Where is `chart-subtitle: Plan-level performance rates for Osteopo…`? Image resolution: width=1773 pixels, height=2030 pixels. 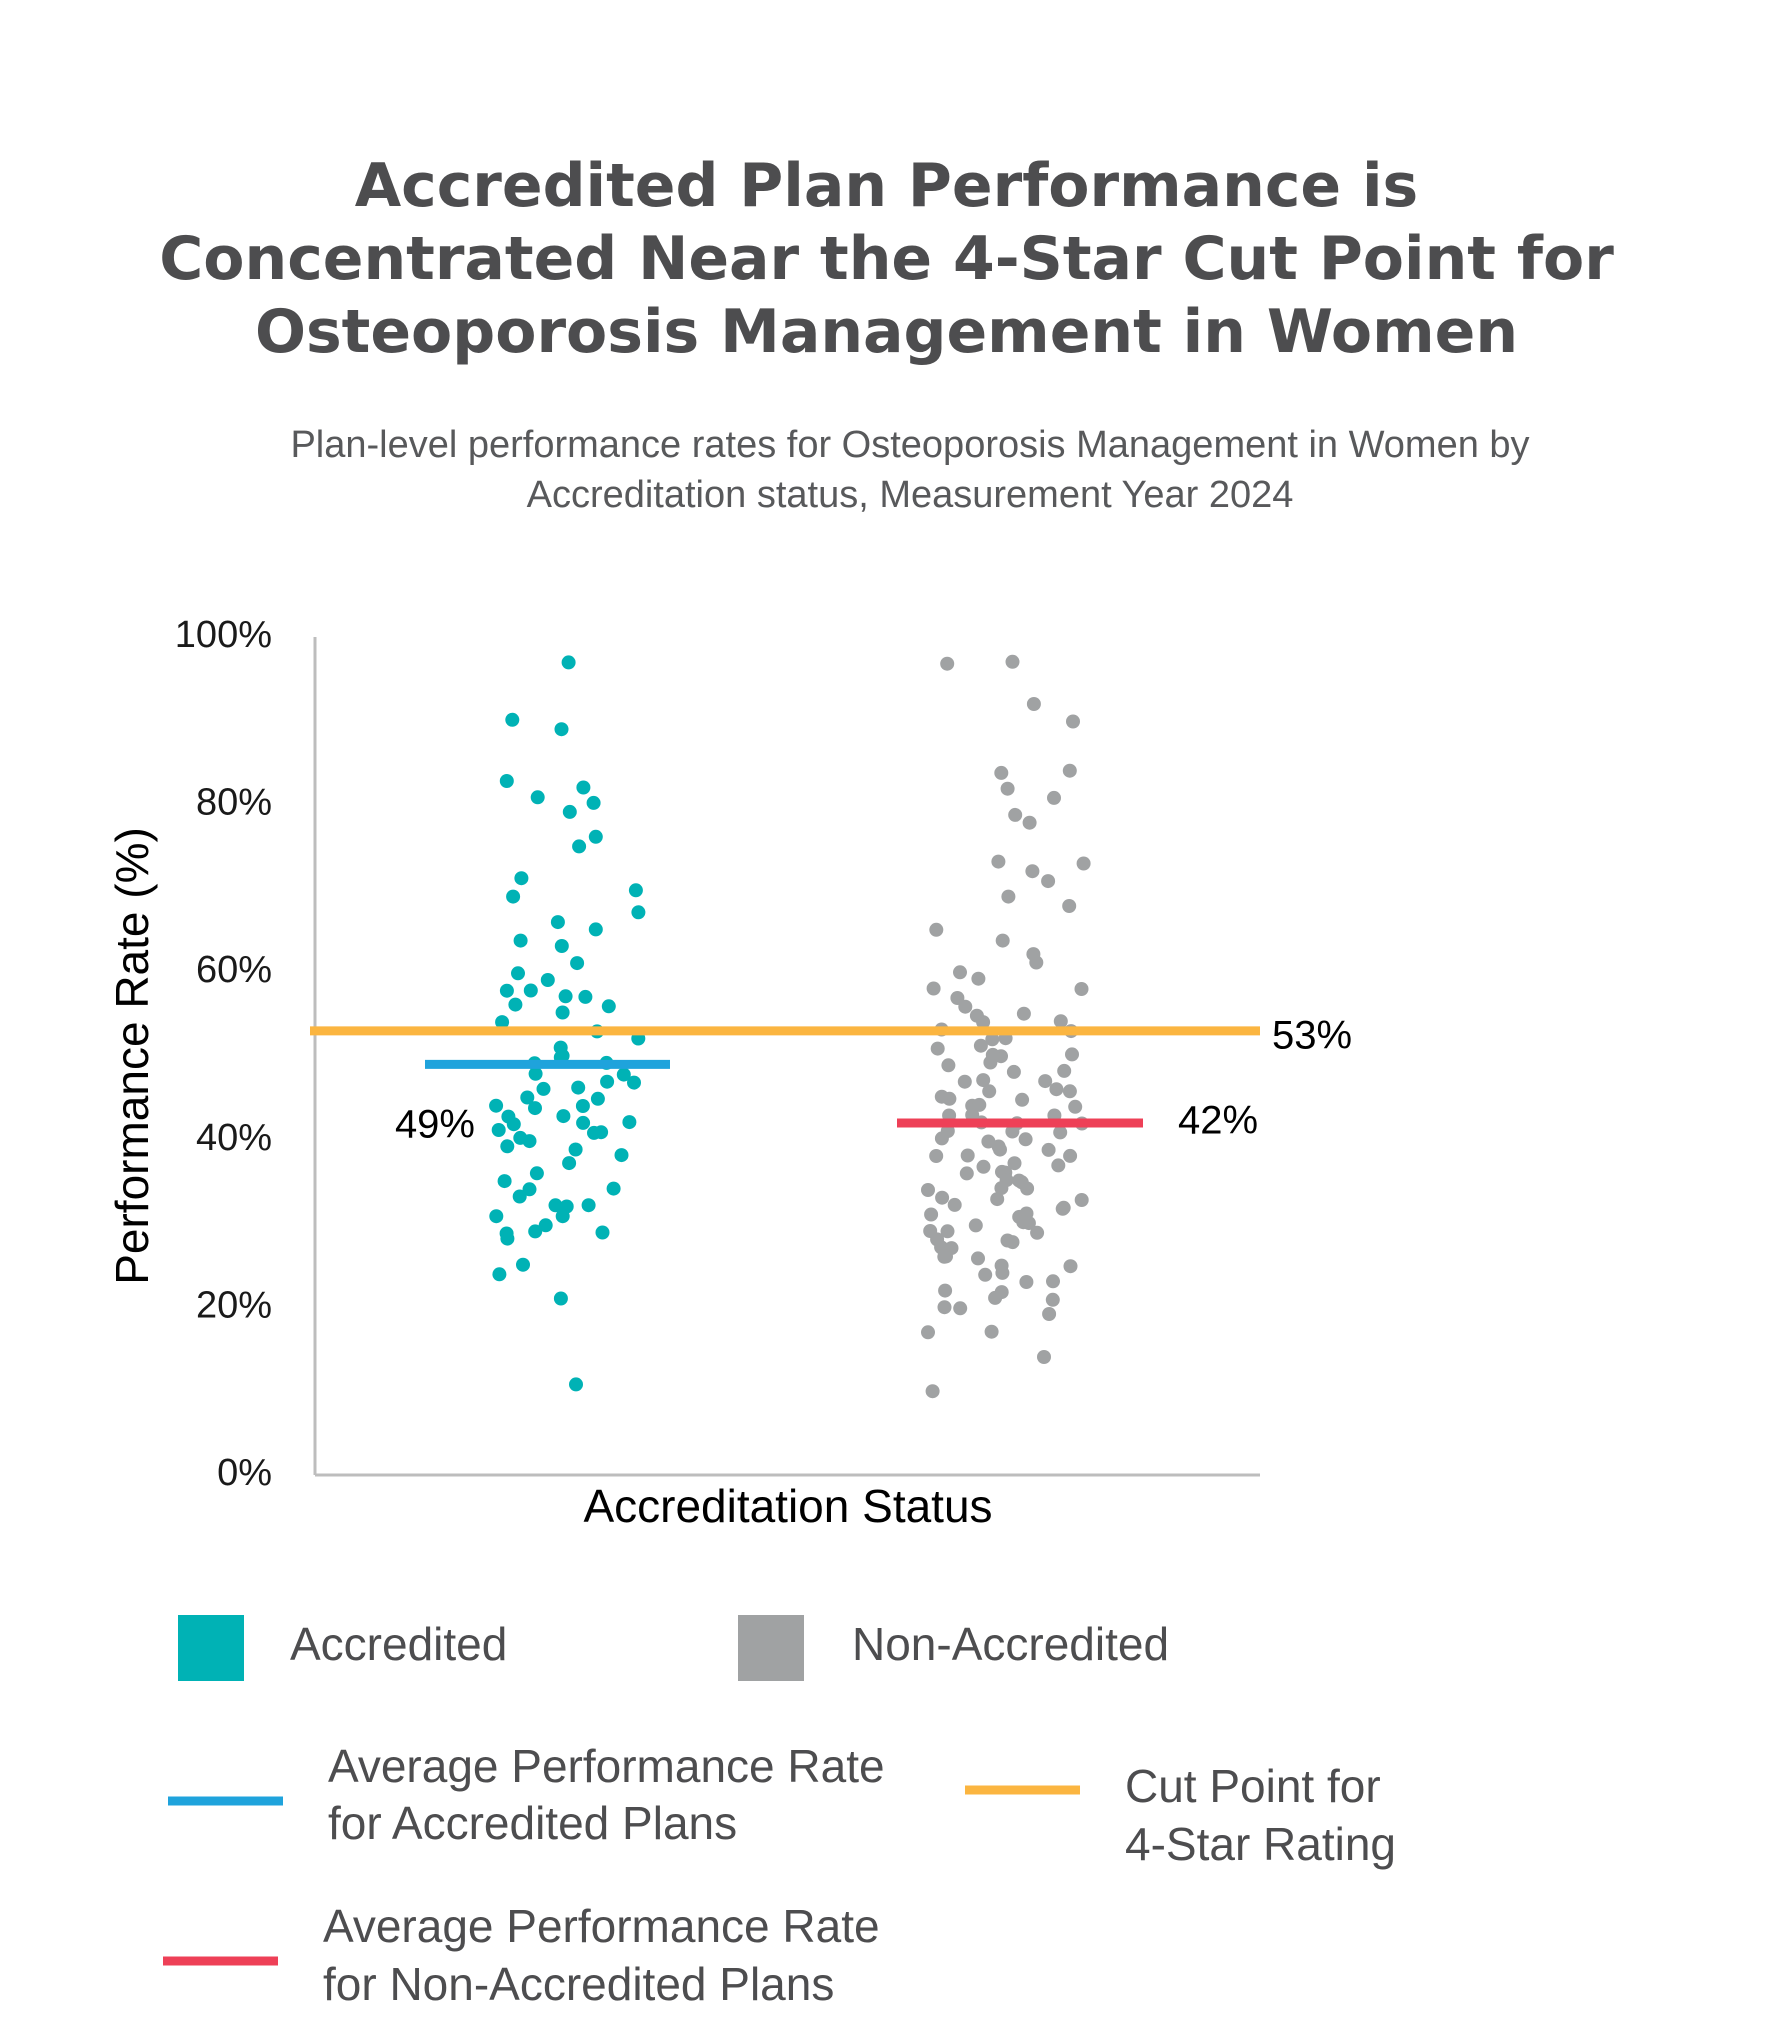
chart-subtitle: Plan-level performance rates for Osteopo… is located at coordinates (910, 470).